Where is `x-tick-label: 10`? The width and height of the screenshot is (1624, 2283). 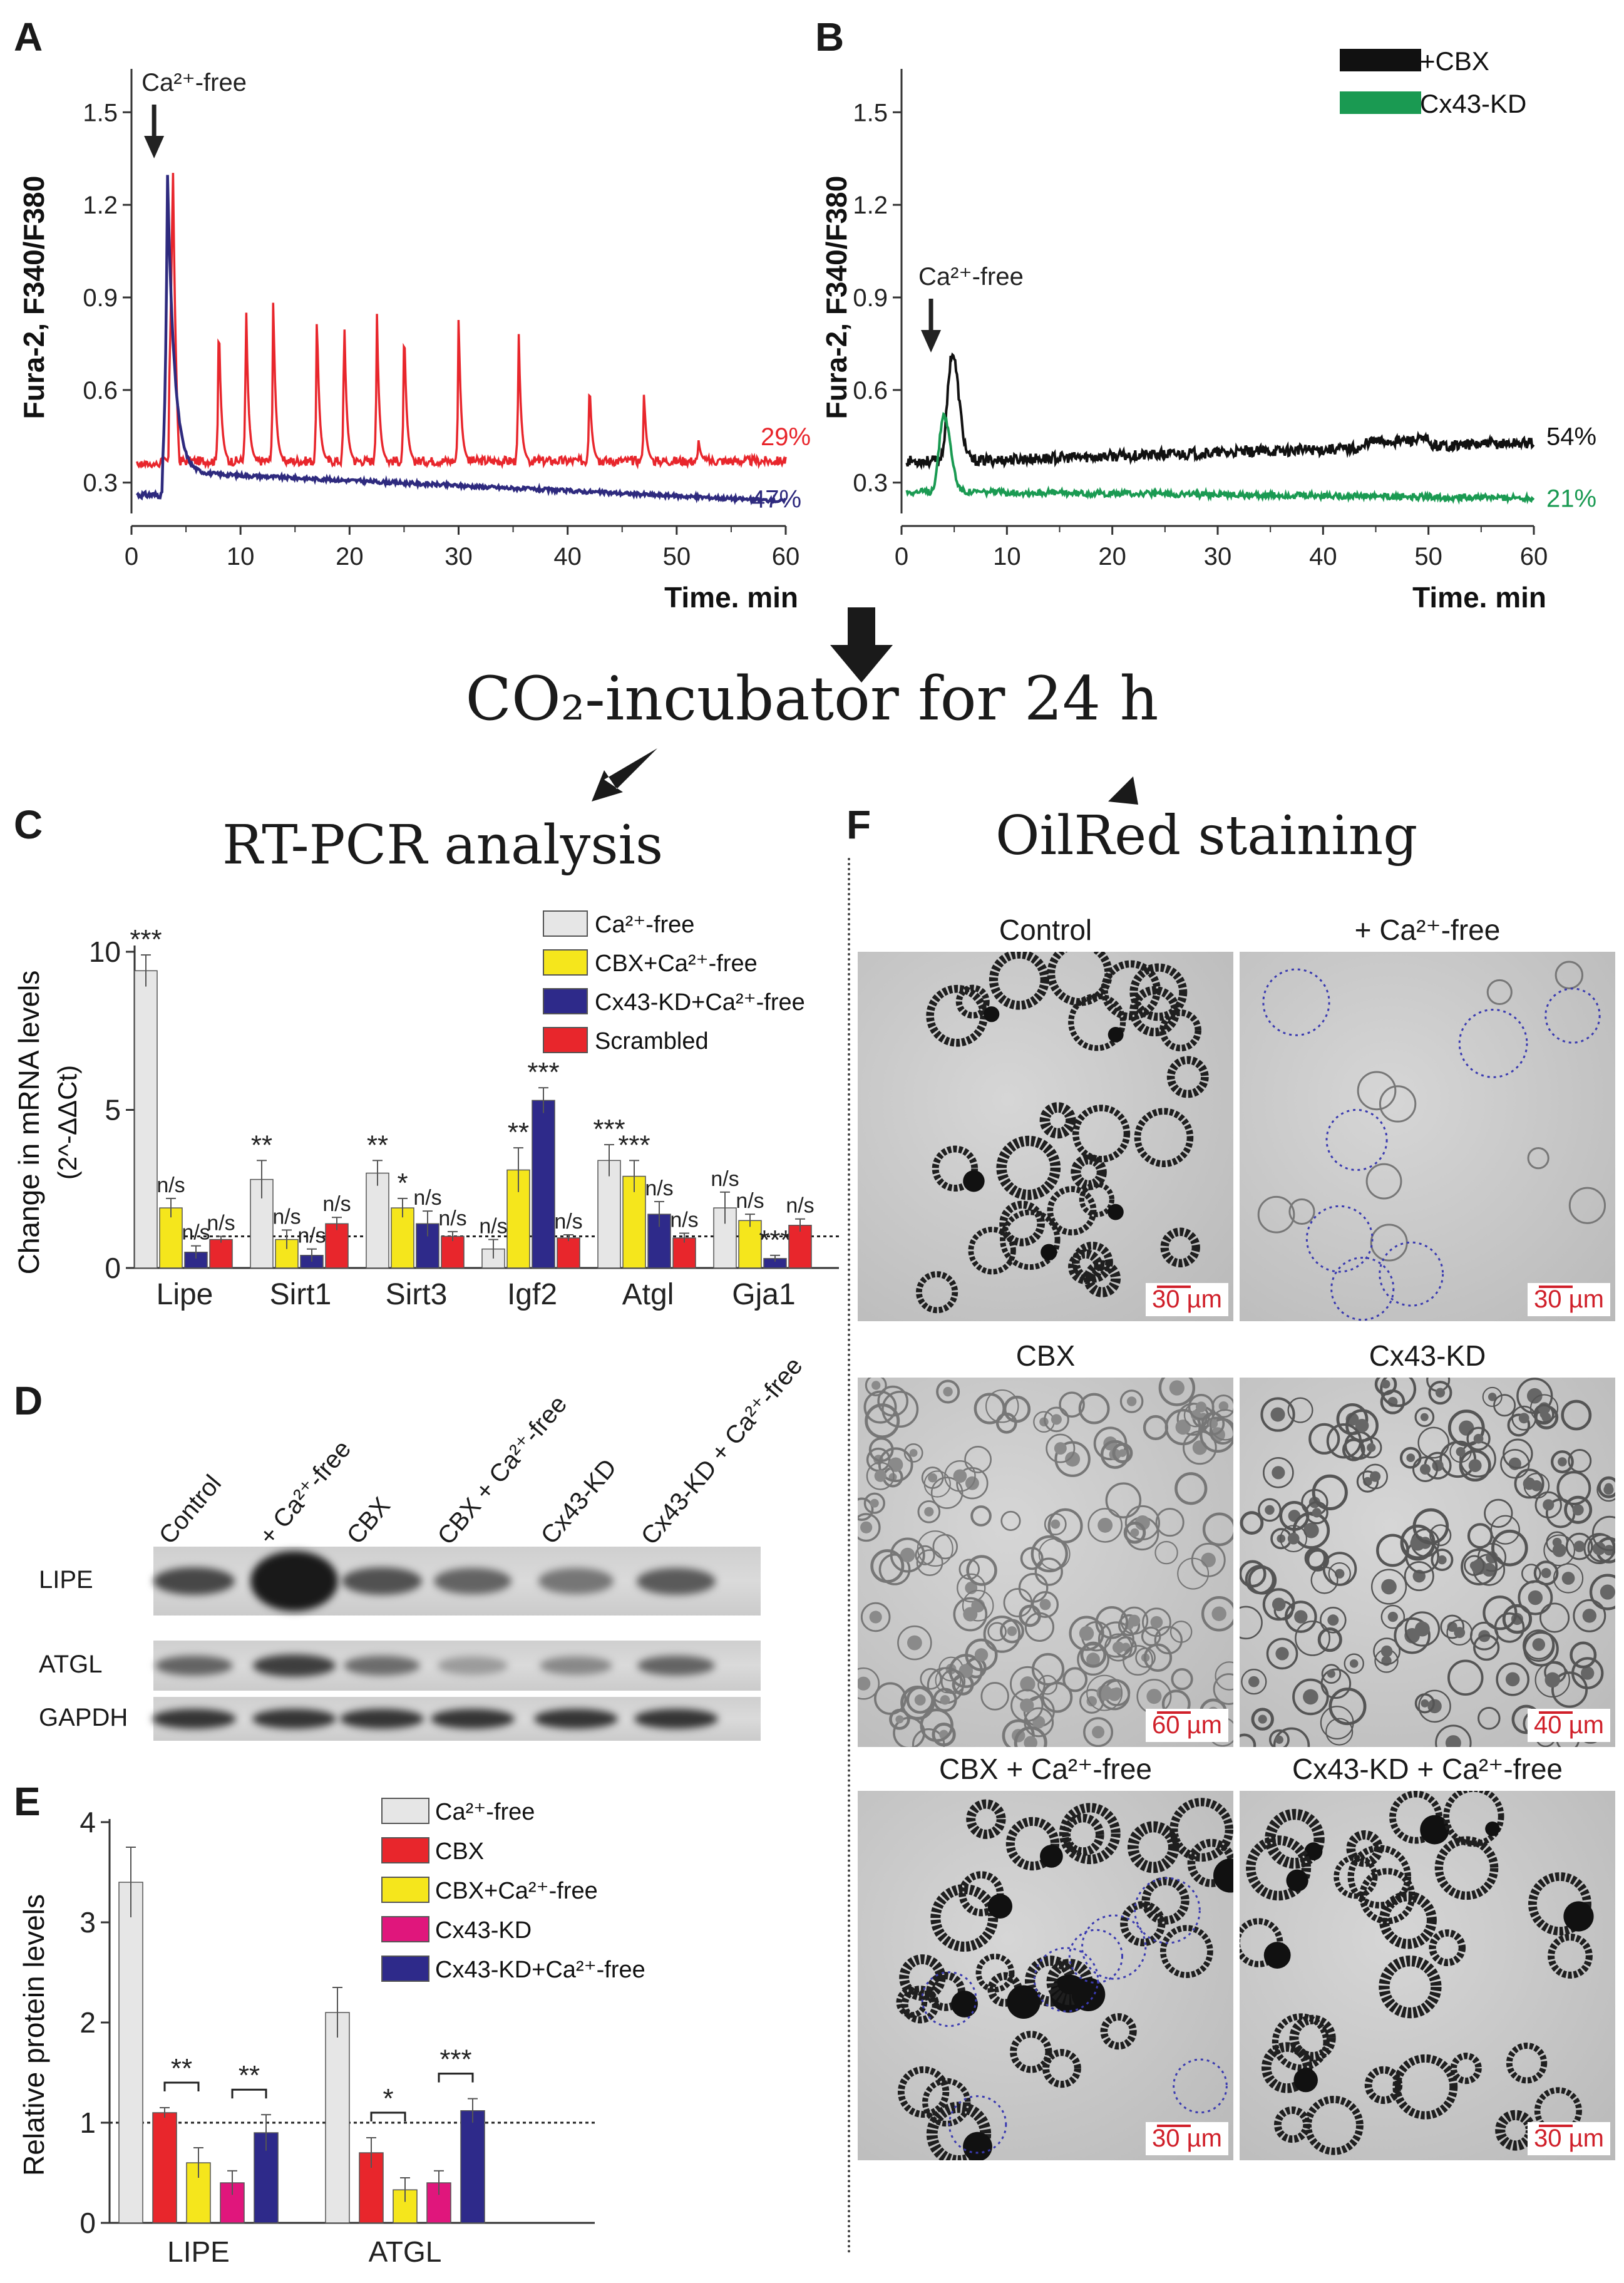 x-tick-label: 10 is located at coordinates (1007, 556).